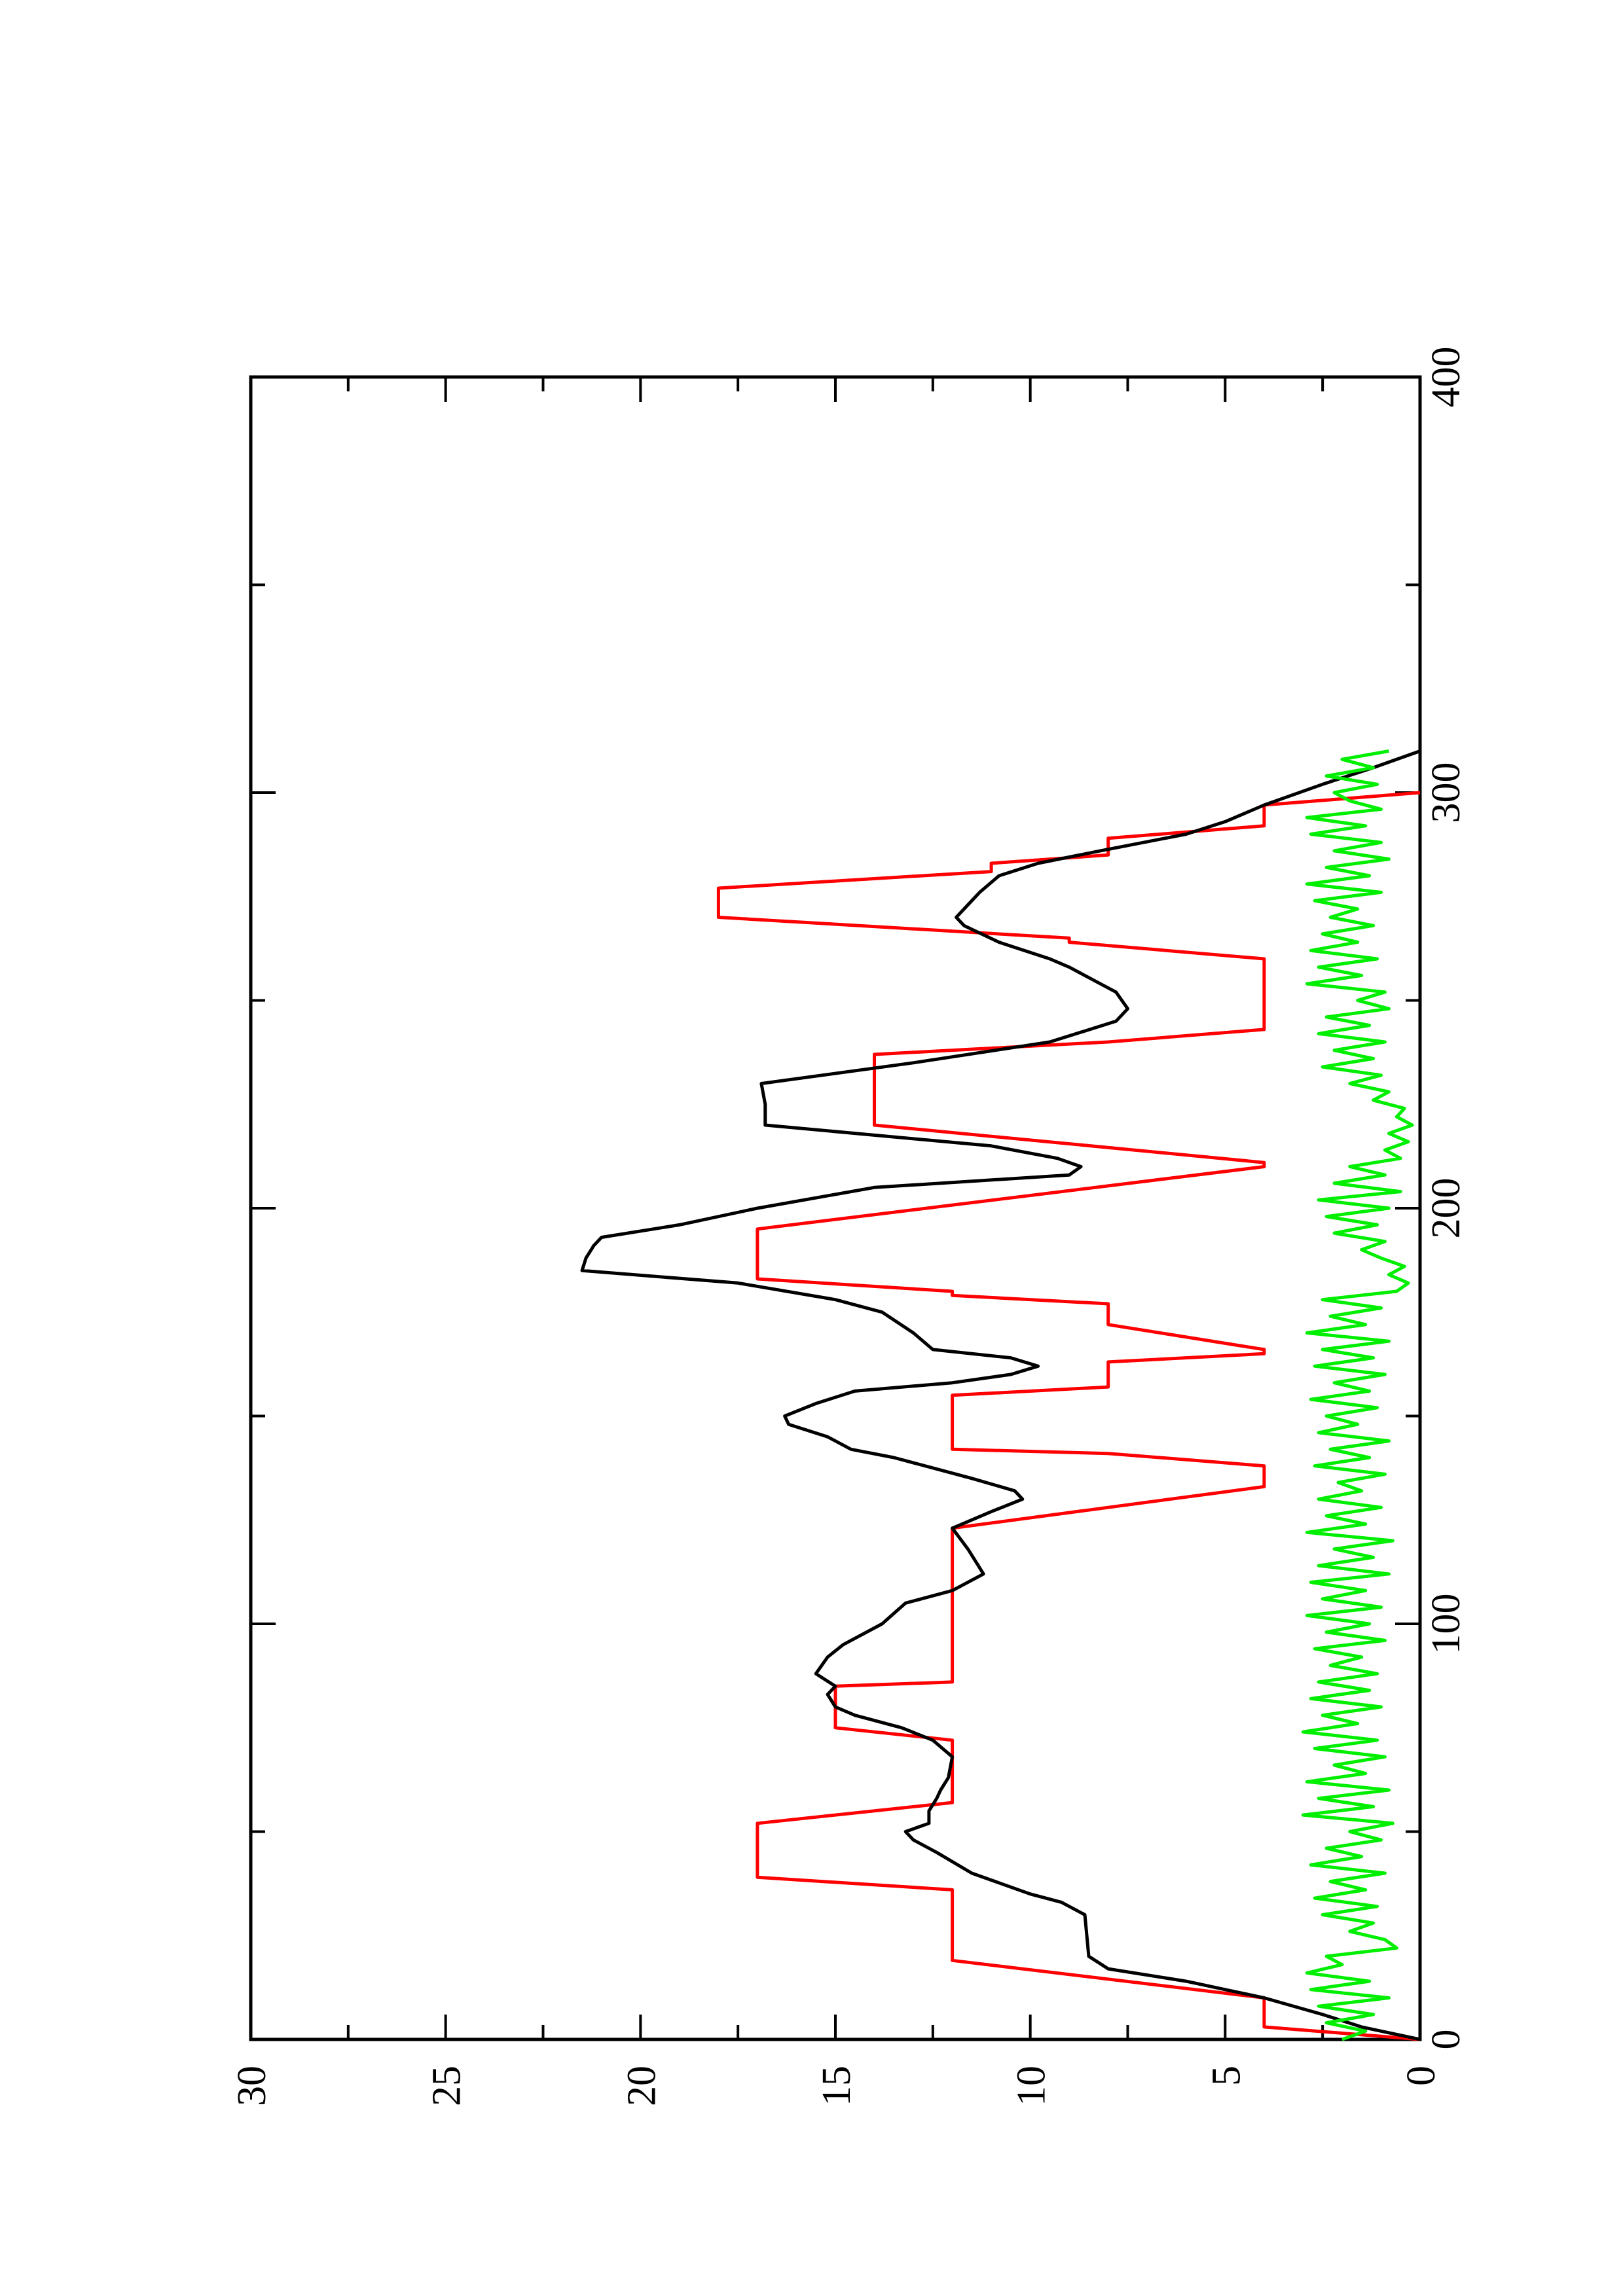 The height and width of the screenshot is (2296, 1623). Describe the element at coordinates (1446, 1624) in the screenshot. I see `x-tick-label: 100` at that location.